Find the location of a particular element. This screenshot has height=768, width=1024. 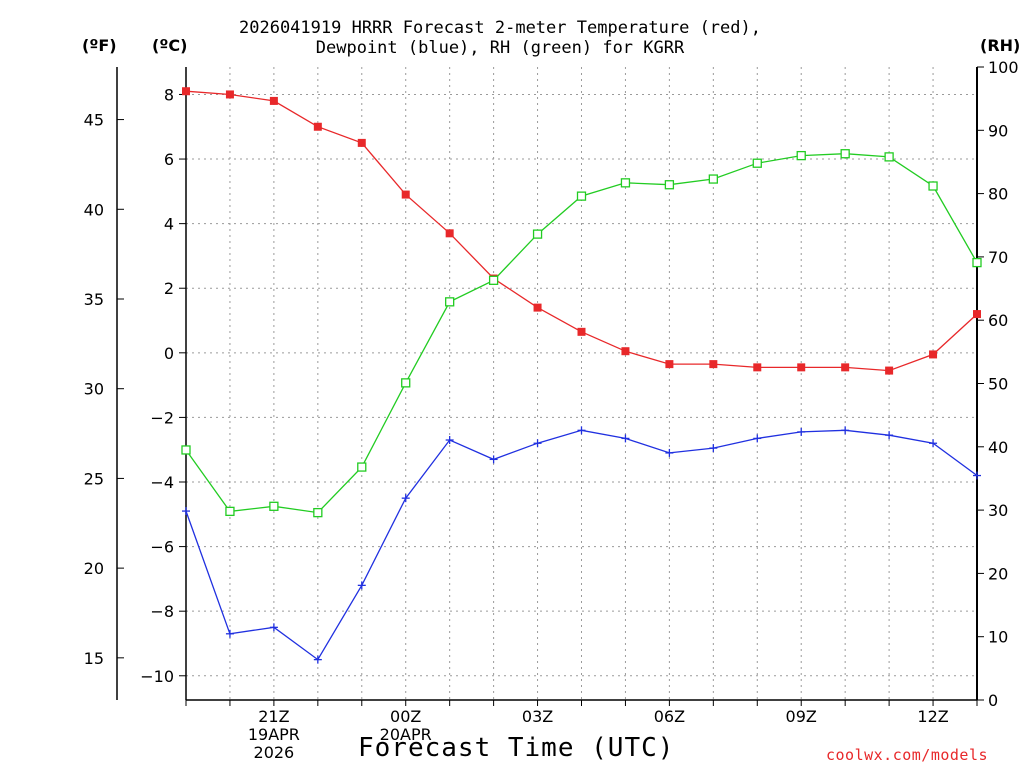

celsius-tick-label: 4 is located at coordinates (169, 224).